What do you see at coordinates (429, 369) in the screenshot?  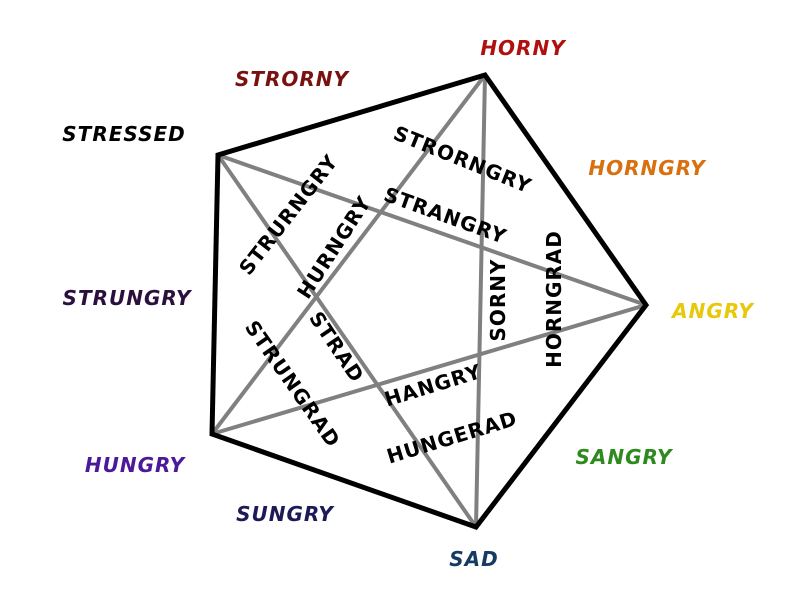 I see `star-line-angry-hungry` at bounding box center [429, 369].